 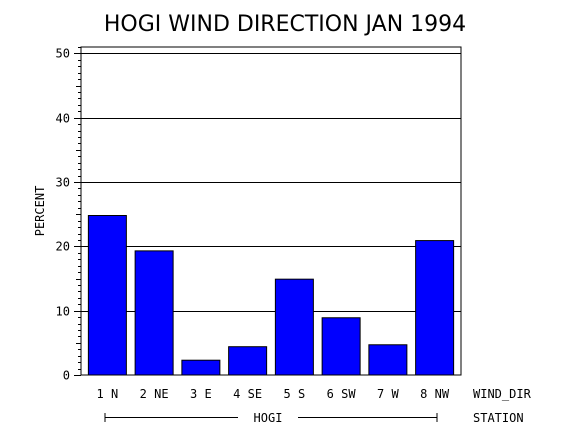 What do you see at coordinates (273, 394) in the screenshot?
I see `x-axis: 1 N 2 NE 3 E 4 SE 5 S 6 SW 7 W 8 NW` at bounding box center [273, 394].